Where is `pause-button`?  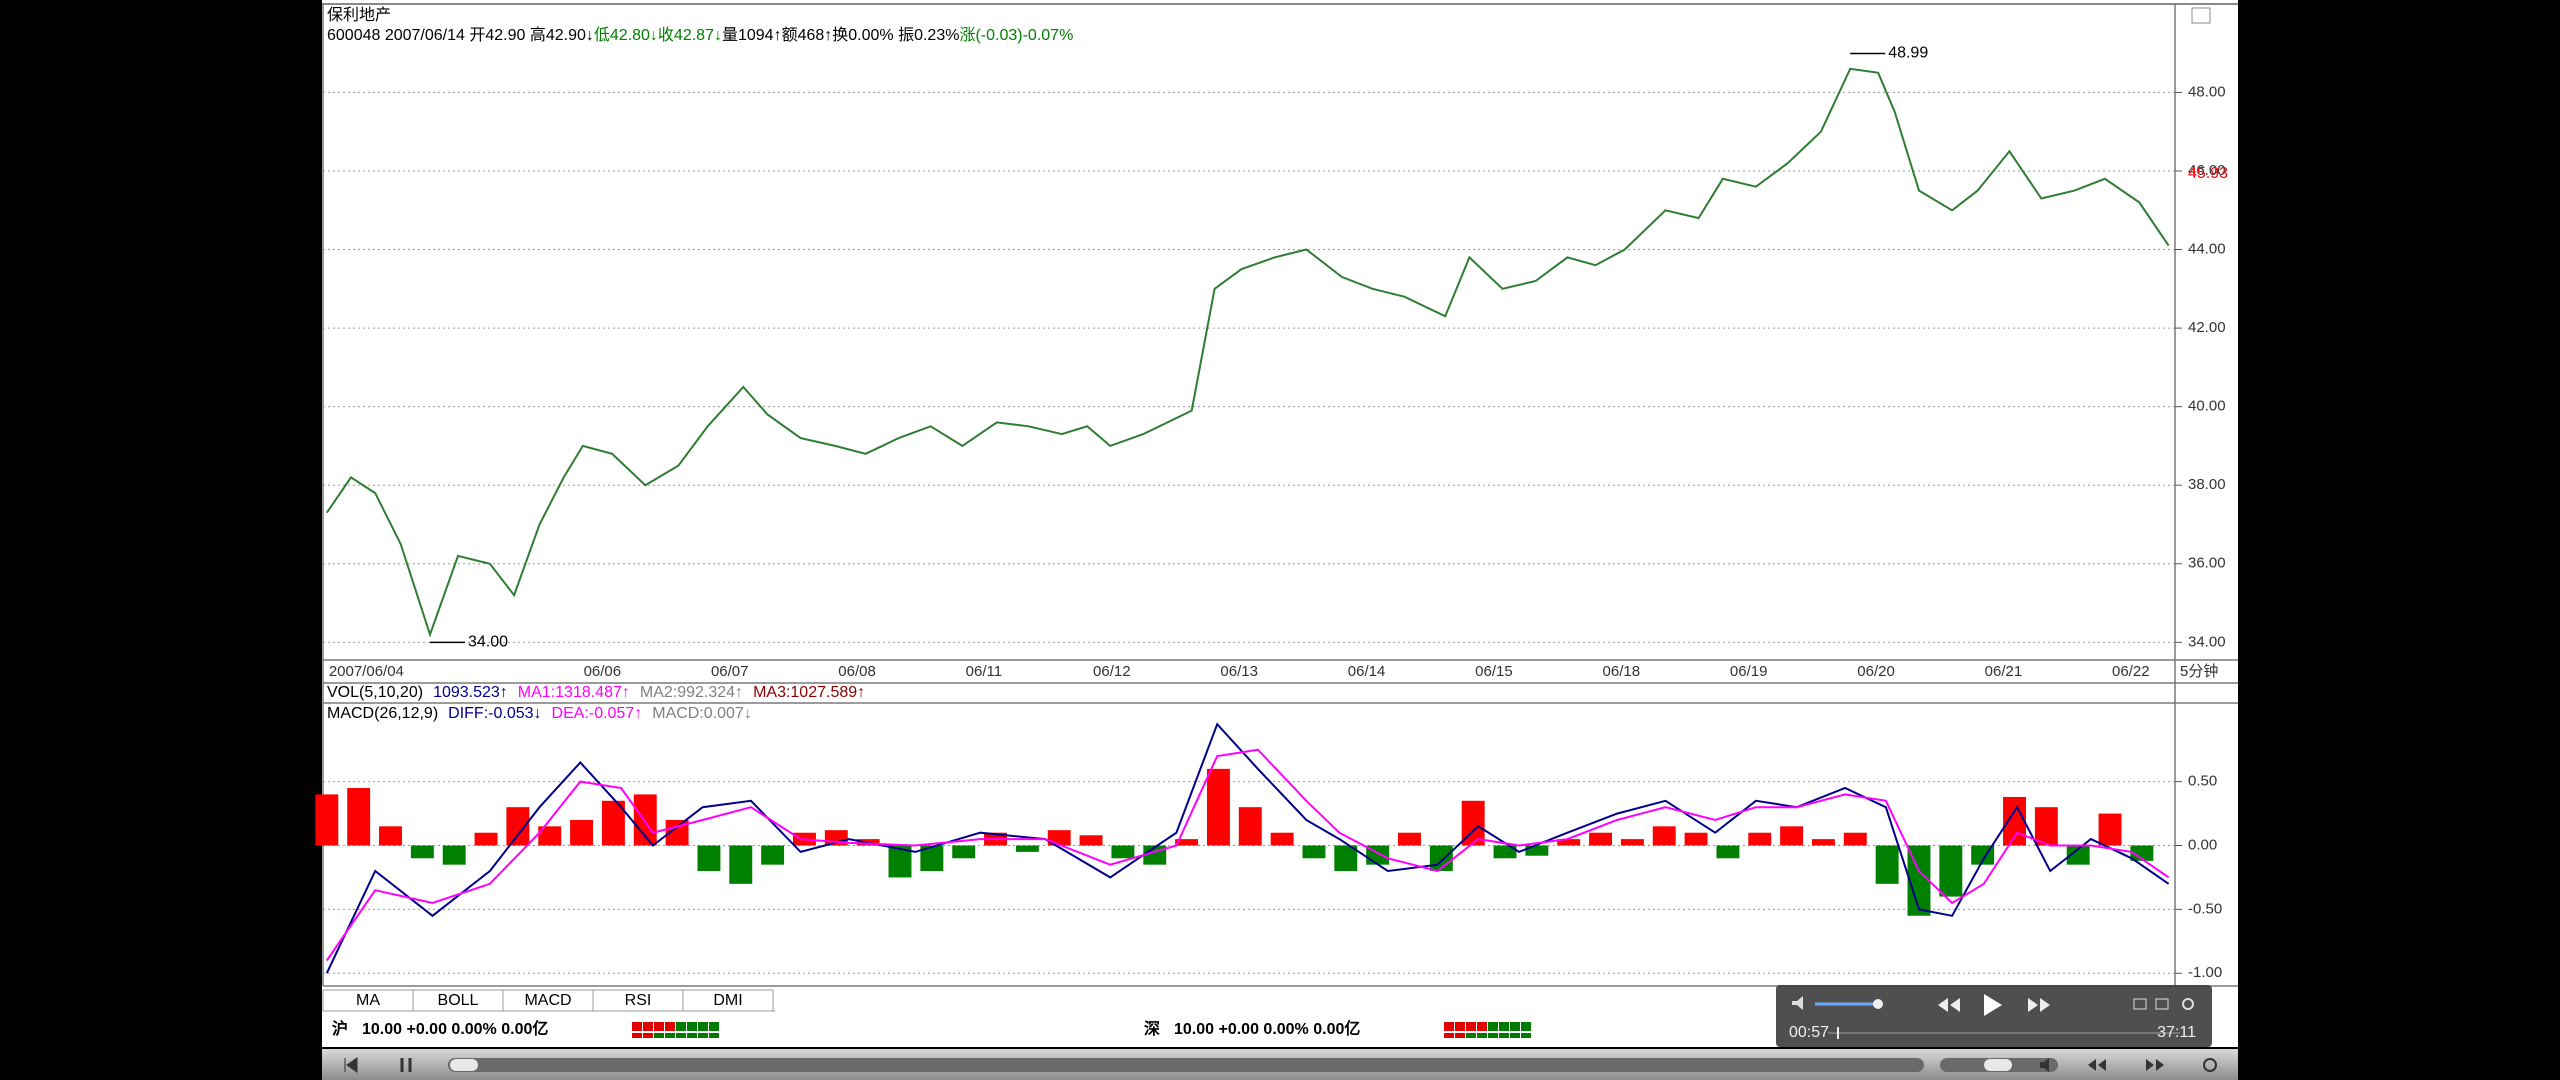 pause-button is located at coordinates (406, 1065).